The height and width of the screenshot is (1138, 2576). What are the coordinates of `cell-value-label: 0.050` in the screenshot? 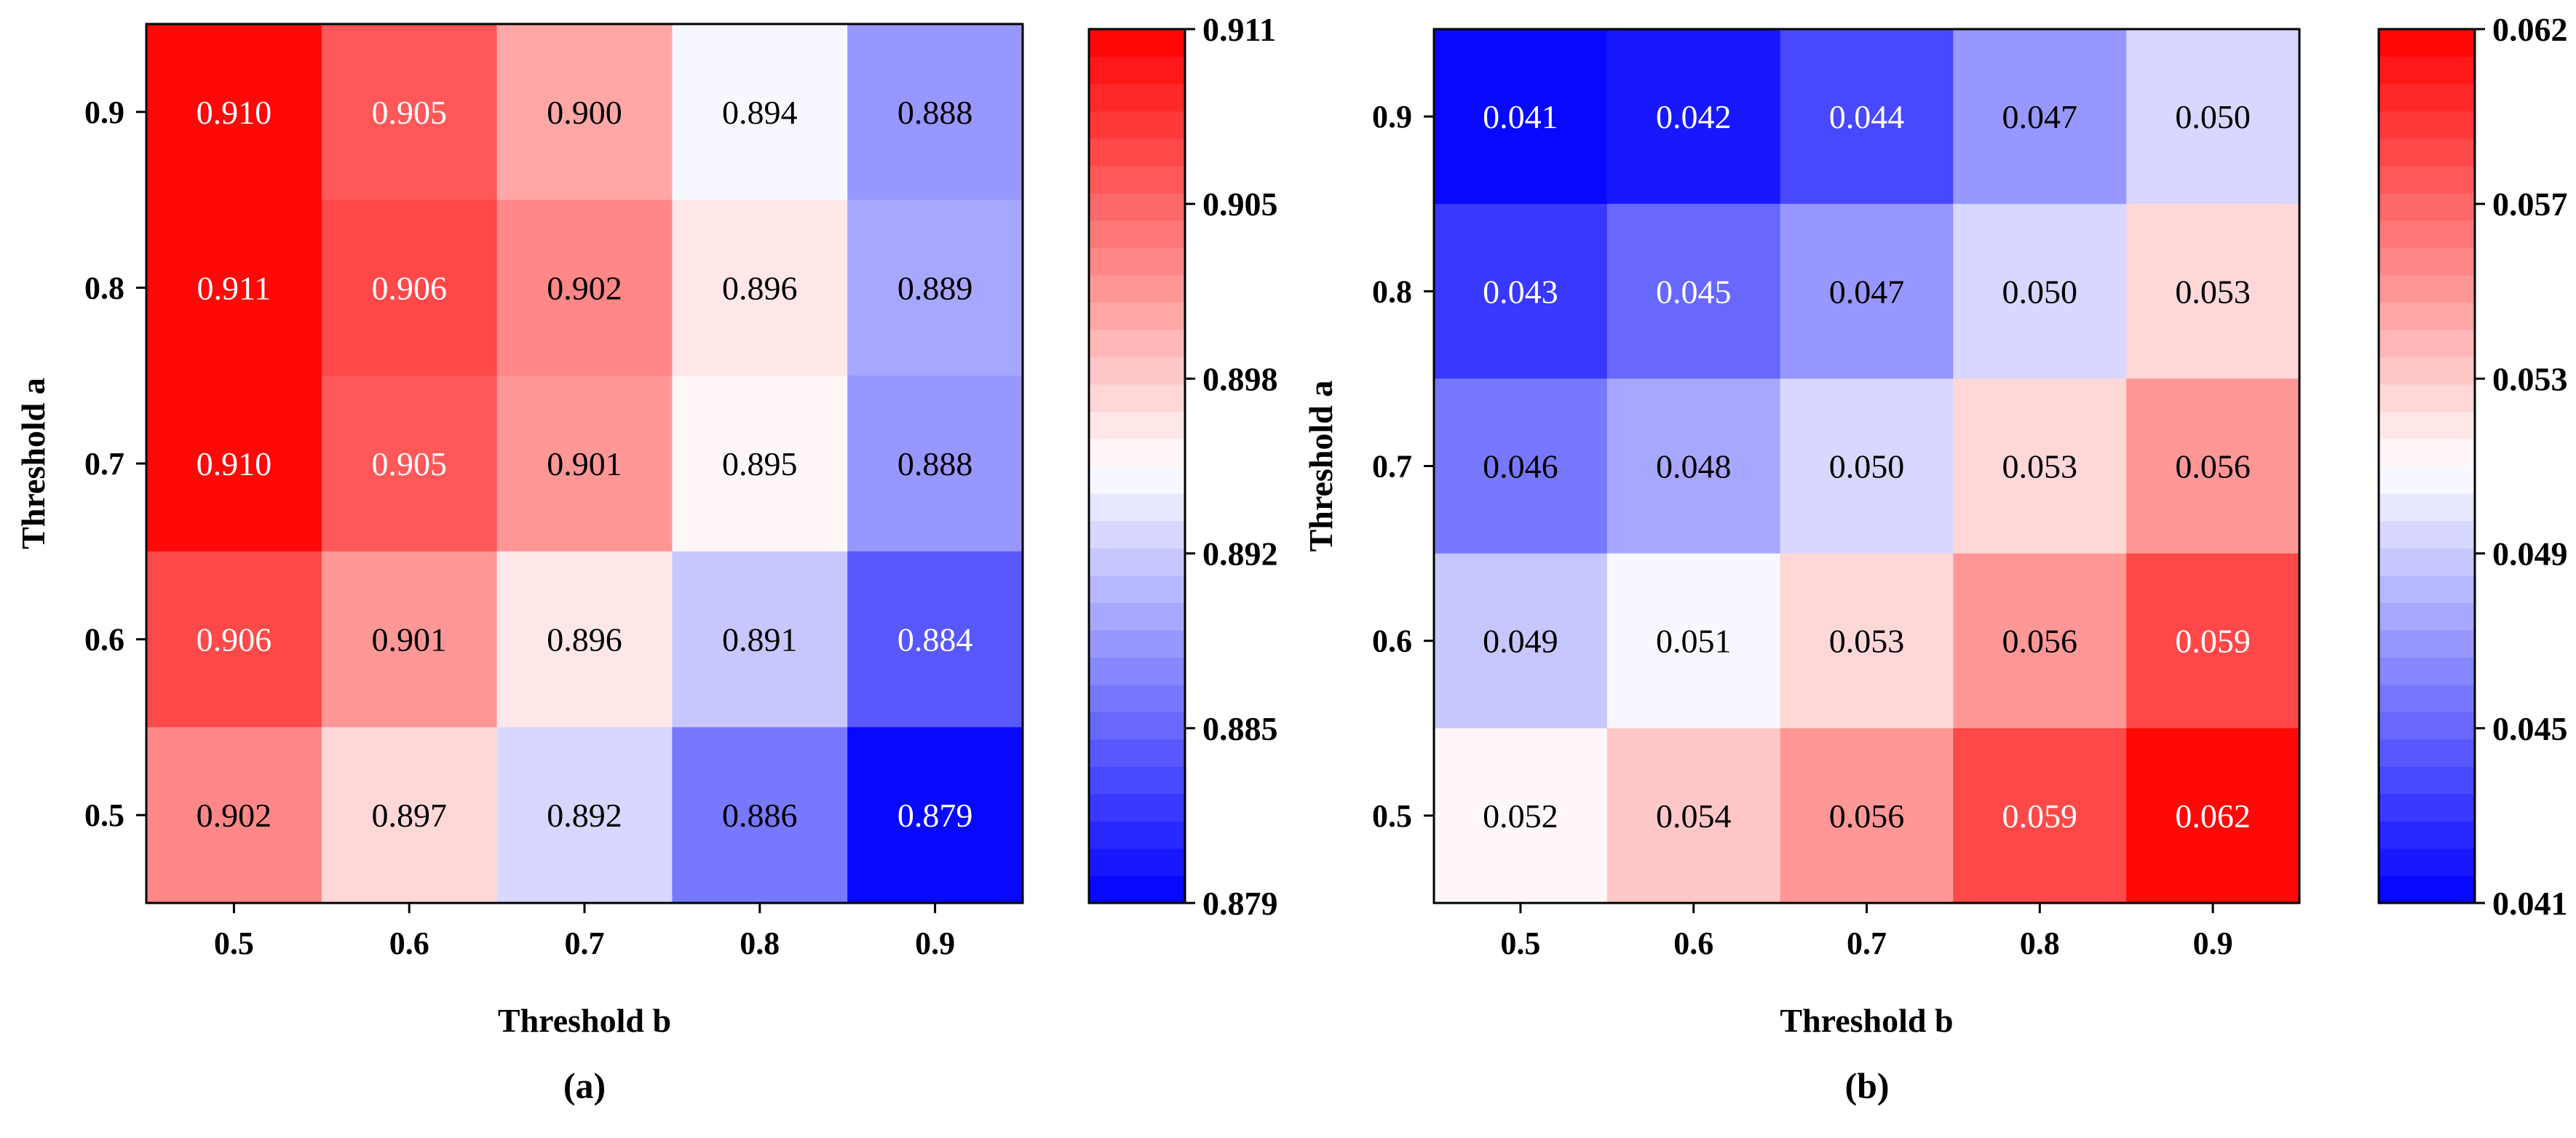 It's located at (2040, 291).